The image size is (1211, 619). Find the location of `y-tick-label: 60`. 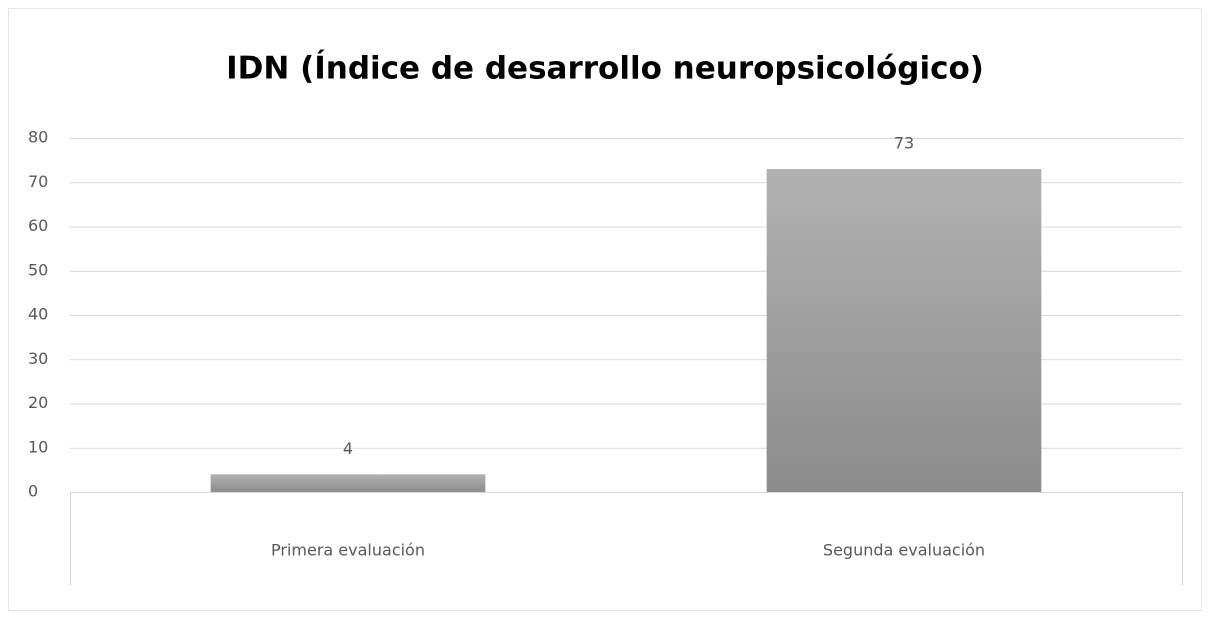

y-tick-label: 60 is located at coordinates (38, 225).